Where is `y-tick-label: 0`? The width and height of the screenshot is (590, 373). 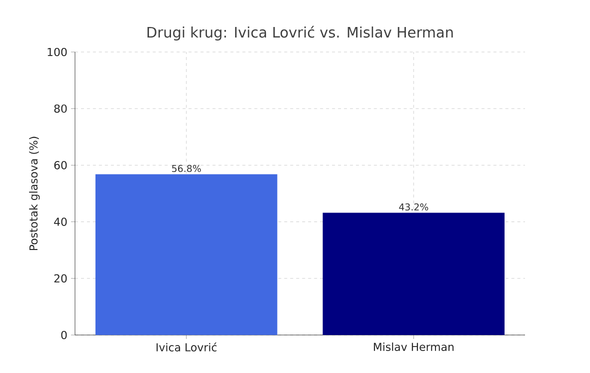 y-tick-label: 0 is located at coordinates (64, 335).